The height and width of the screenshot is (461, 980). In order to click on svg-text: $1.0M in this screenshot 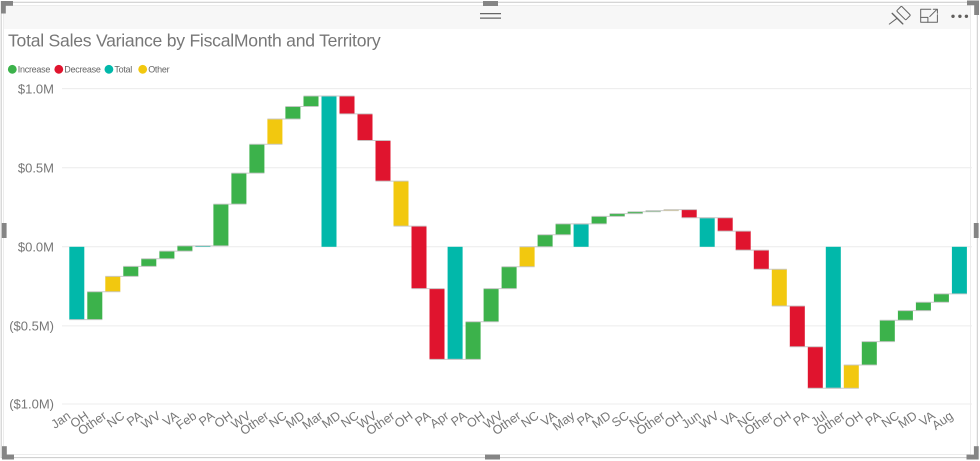, I will do `click(36, 88)`.